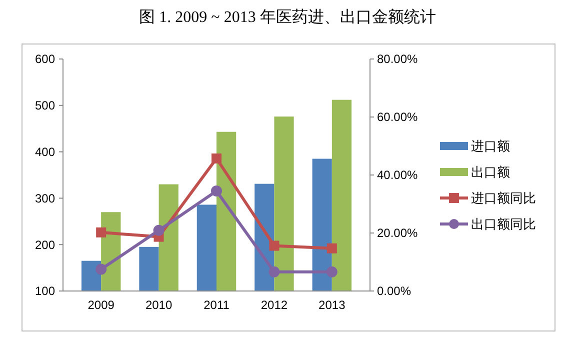 This screenshot has height=344, width=575. I want to click on x-tick-label: 2009, so click(101, 305).